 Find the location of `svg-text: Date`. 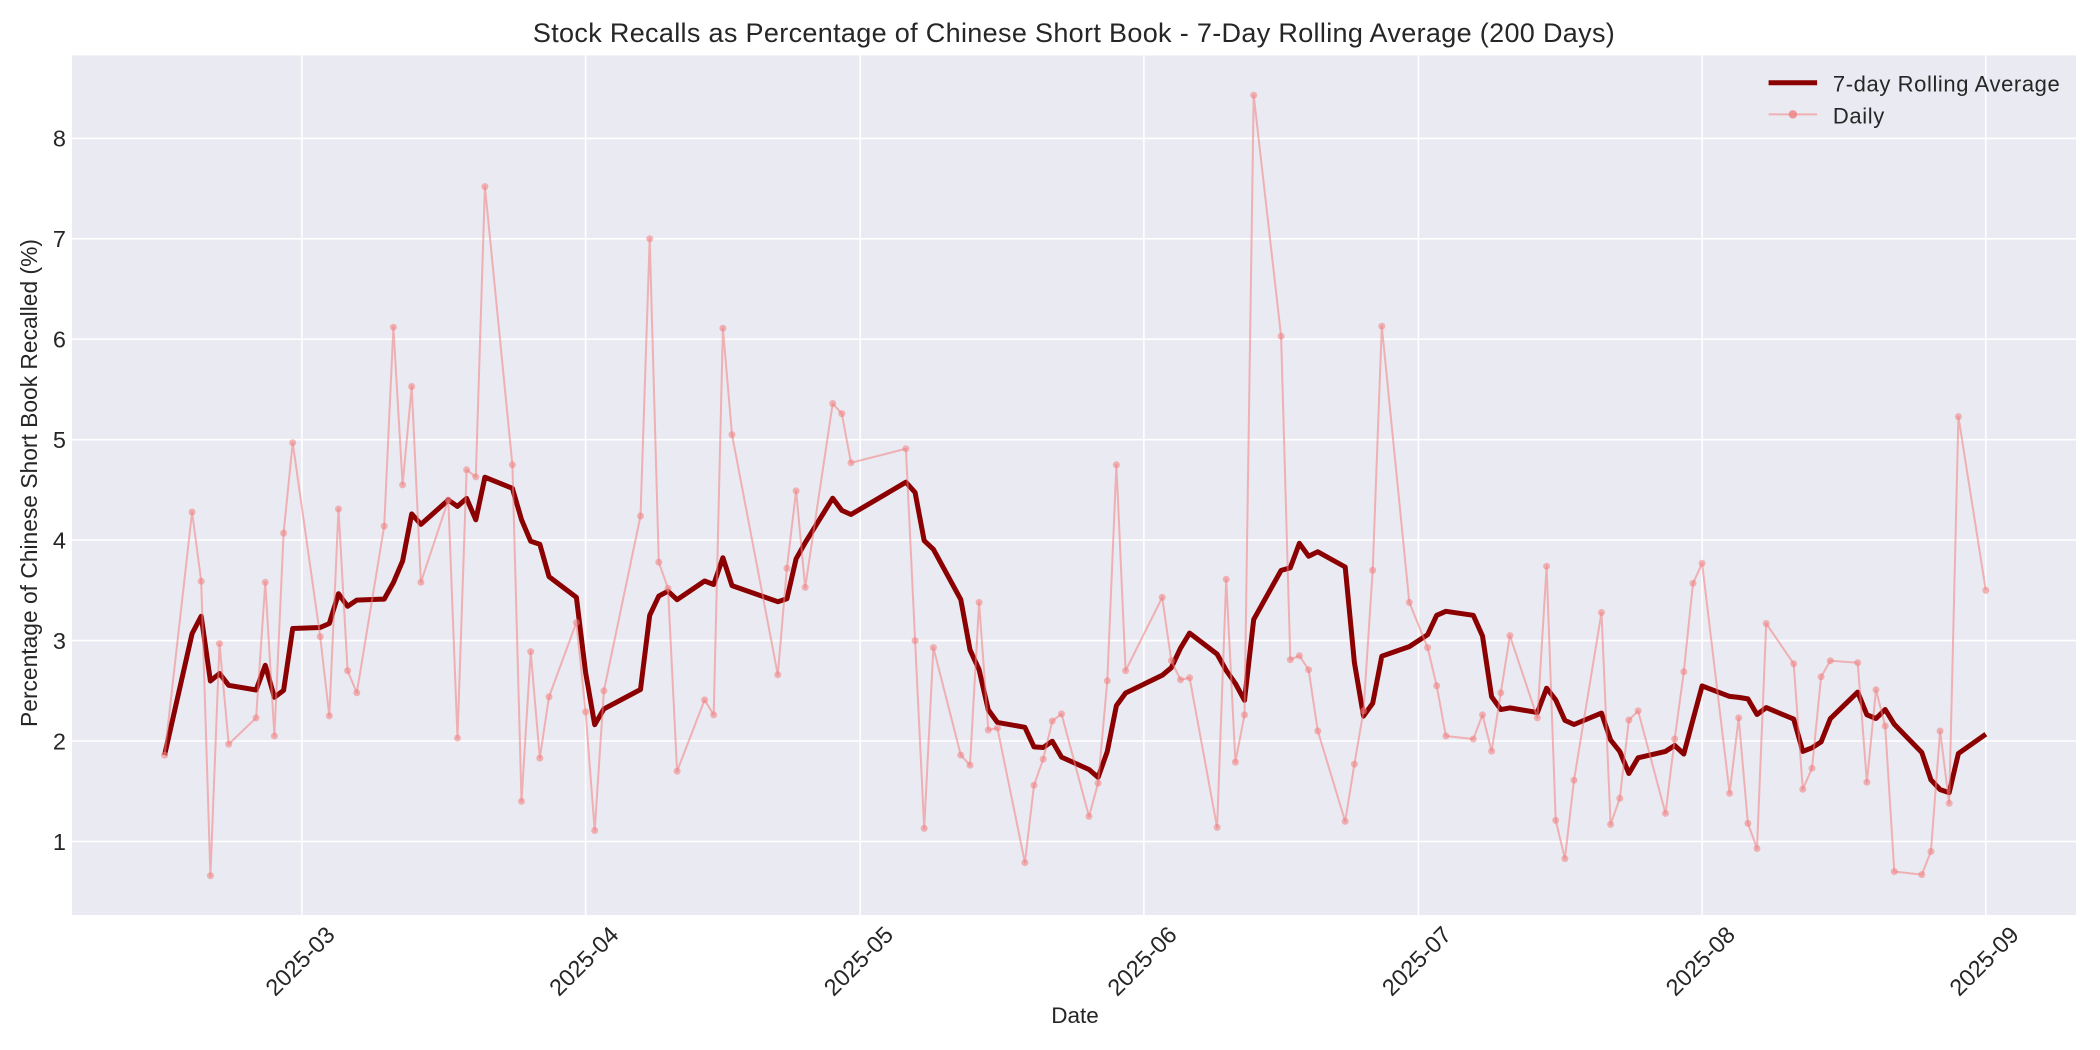

svg-text: Date is located at coordinates (1075, 1015).